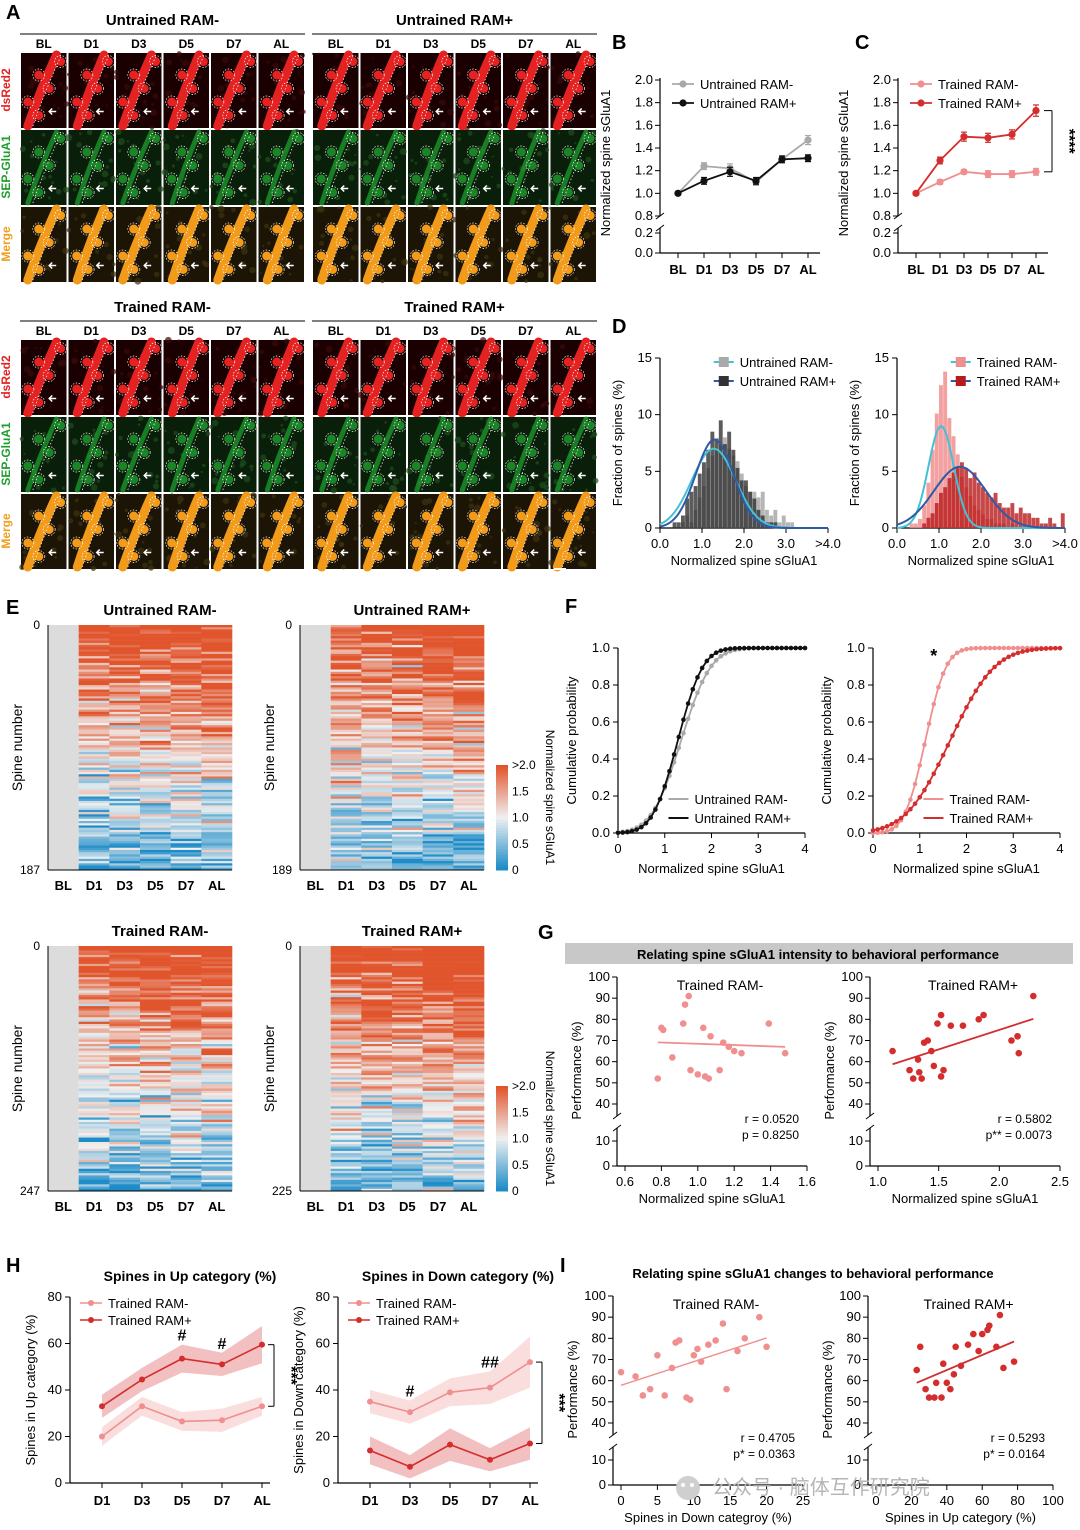 The image size is (1080, 1530). What do you see at coordinates (439, 111) in the screenshot?
I see `arrow-icon` at bounding box center [439, 111].